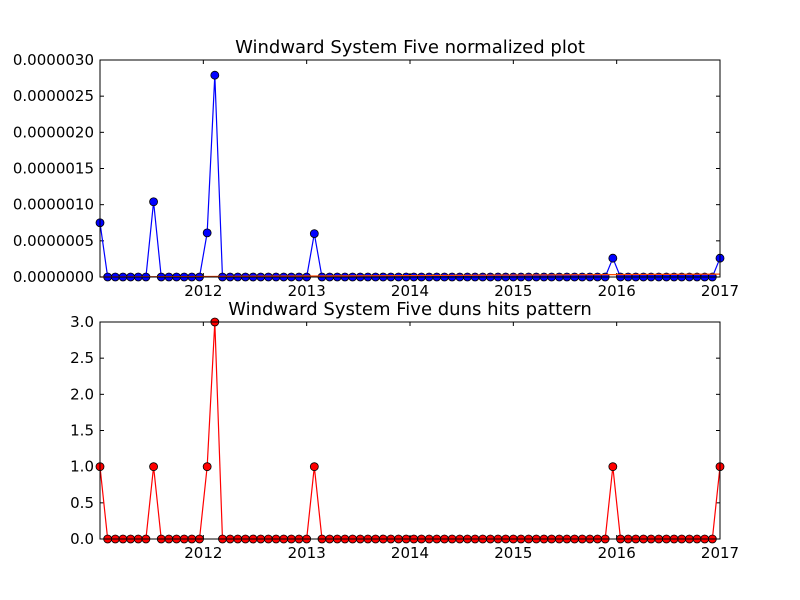 Image resolution: width=800 pixels, height=600 pixels. I want to click on chart-title: Windward System Five normalized plot, so click(410, 47).